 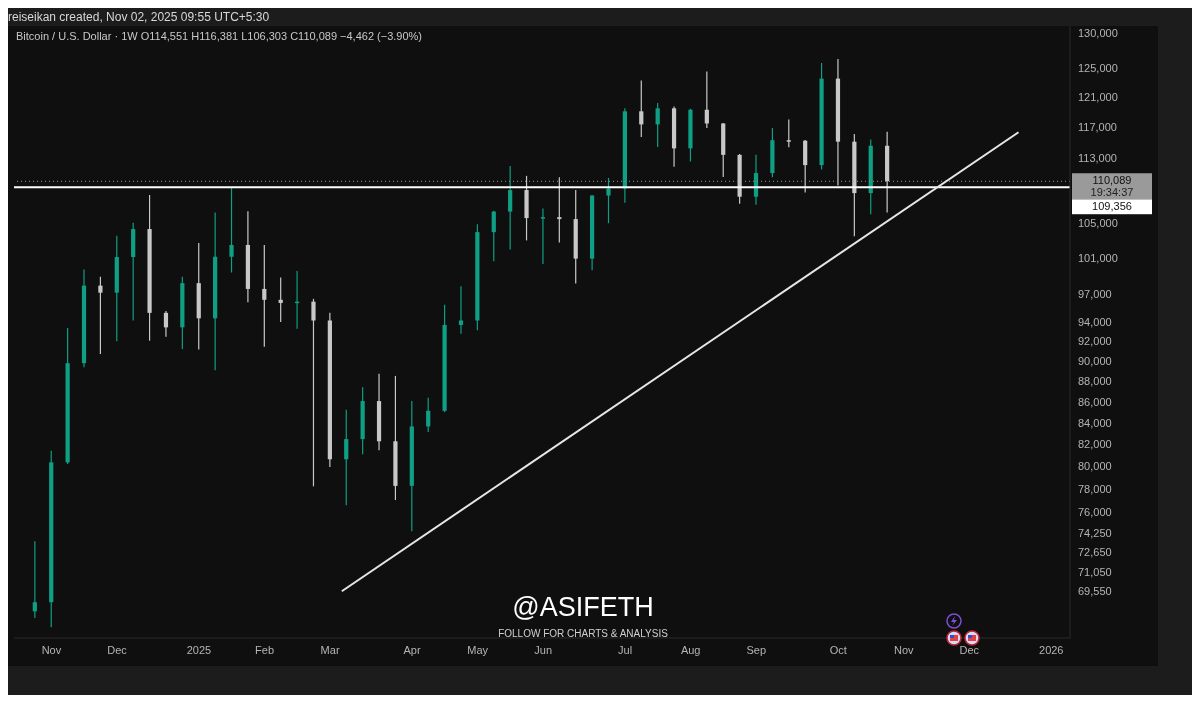 What do you see at coordinates (1051, 649) in the screenshot?
I see `x-tick-label: 2026` at bounding box center [1051, 649].